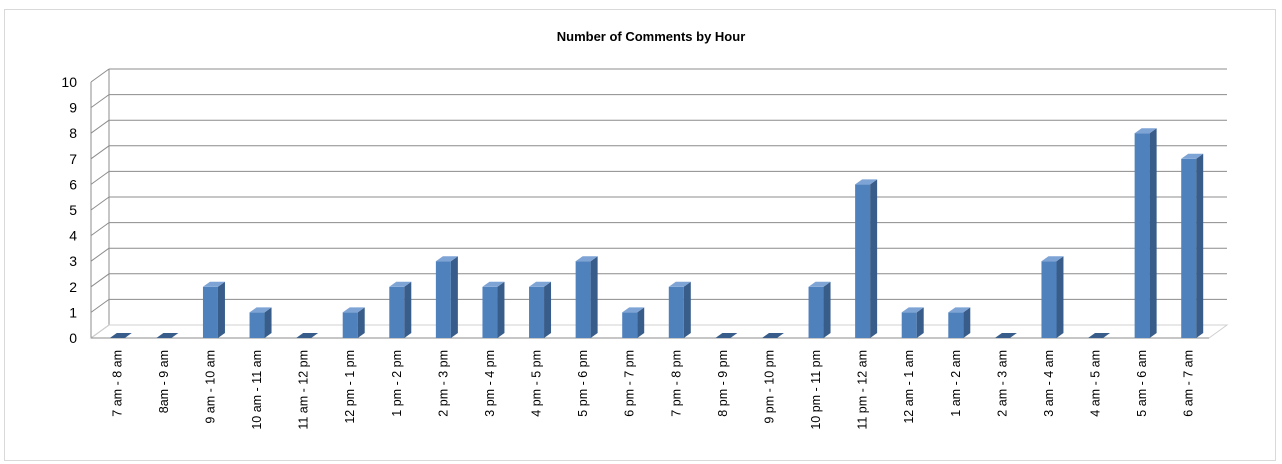 The image size is (1282, 464). What do you see at coordinates (769, 387) in the screenshot?
I see `x-tick-label: 9 pm - 10 pm` at bounding box center [769, 387].